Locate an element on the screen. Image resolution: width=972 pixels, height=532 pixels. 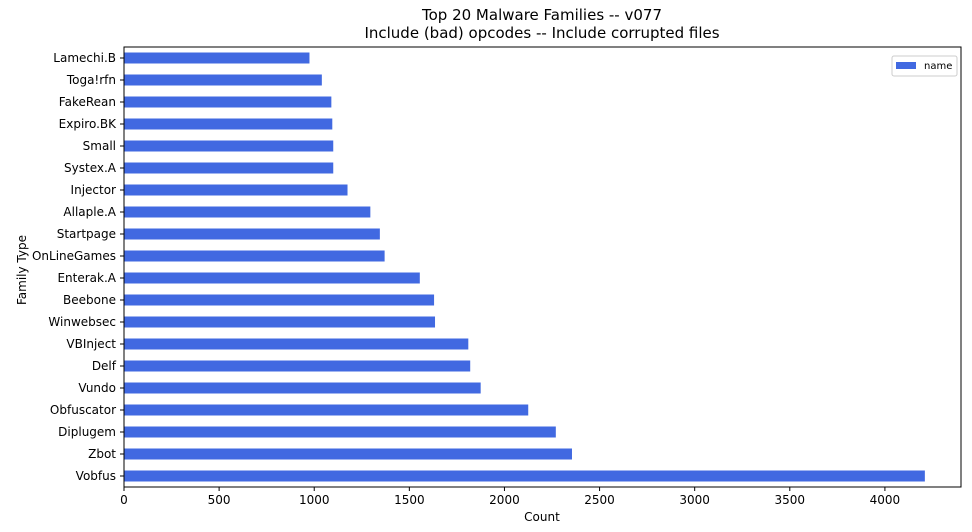
x-tick-label: 4000 is located at coordinates (885, 500).